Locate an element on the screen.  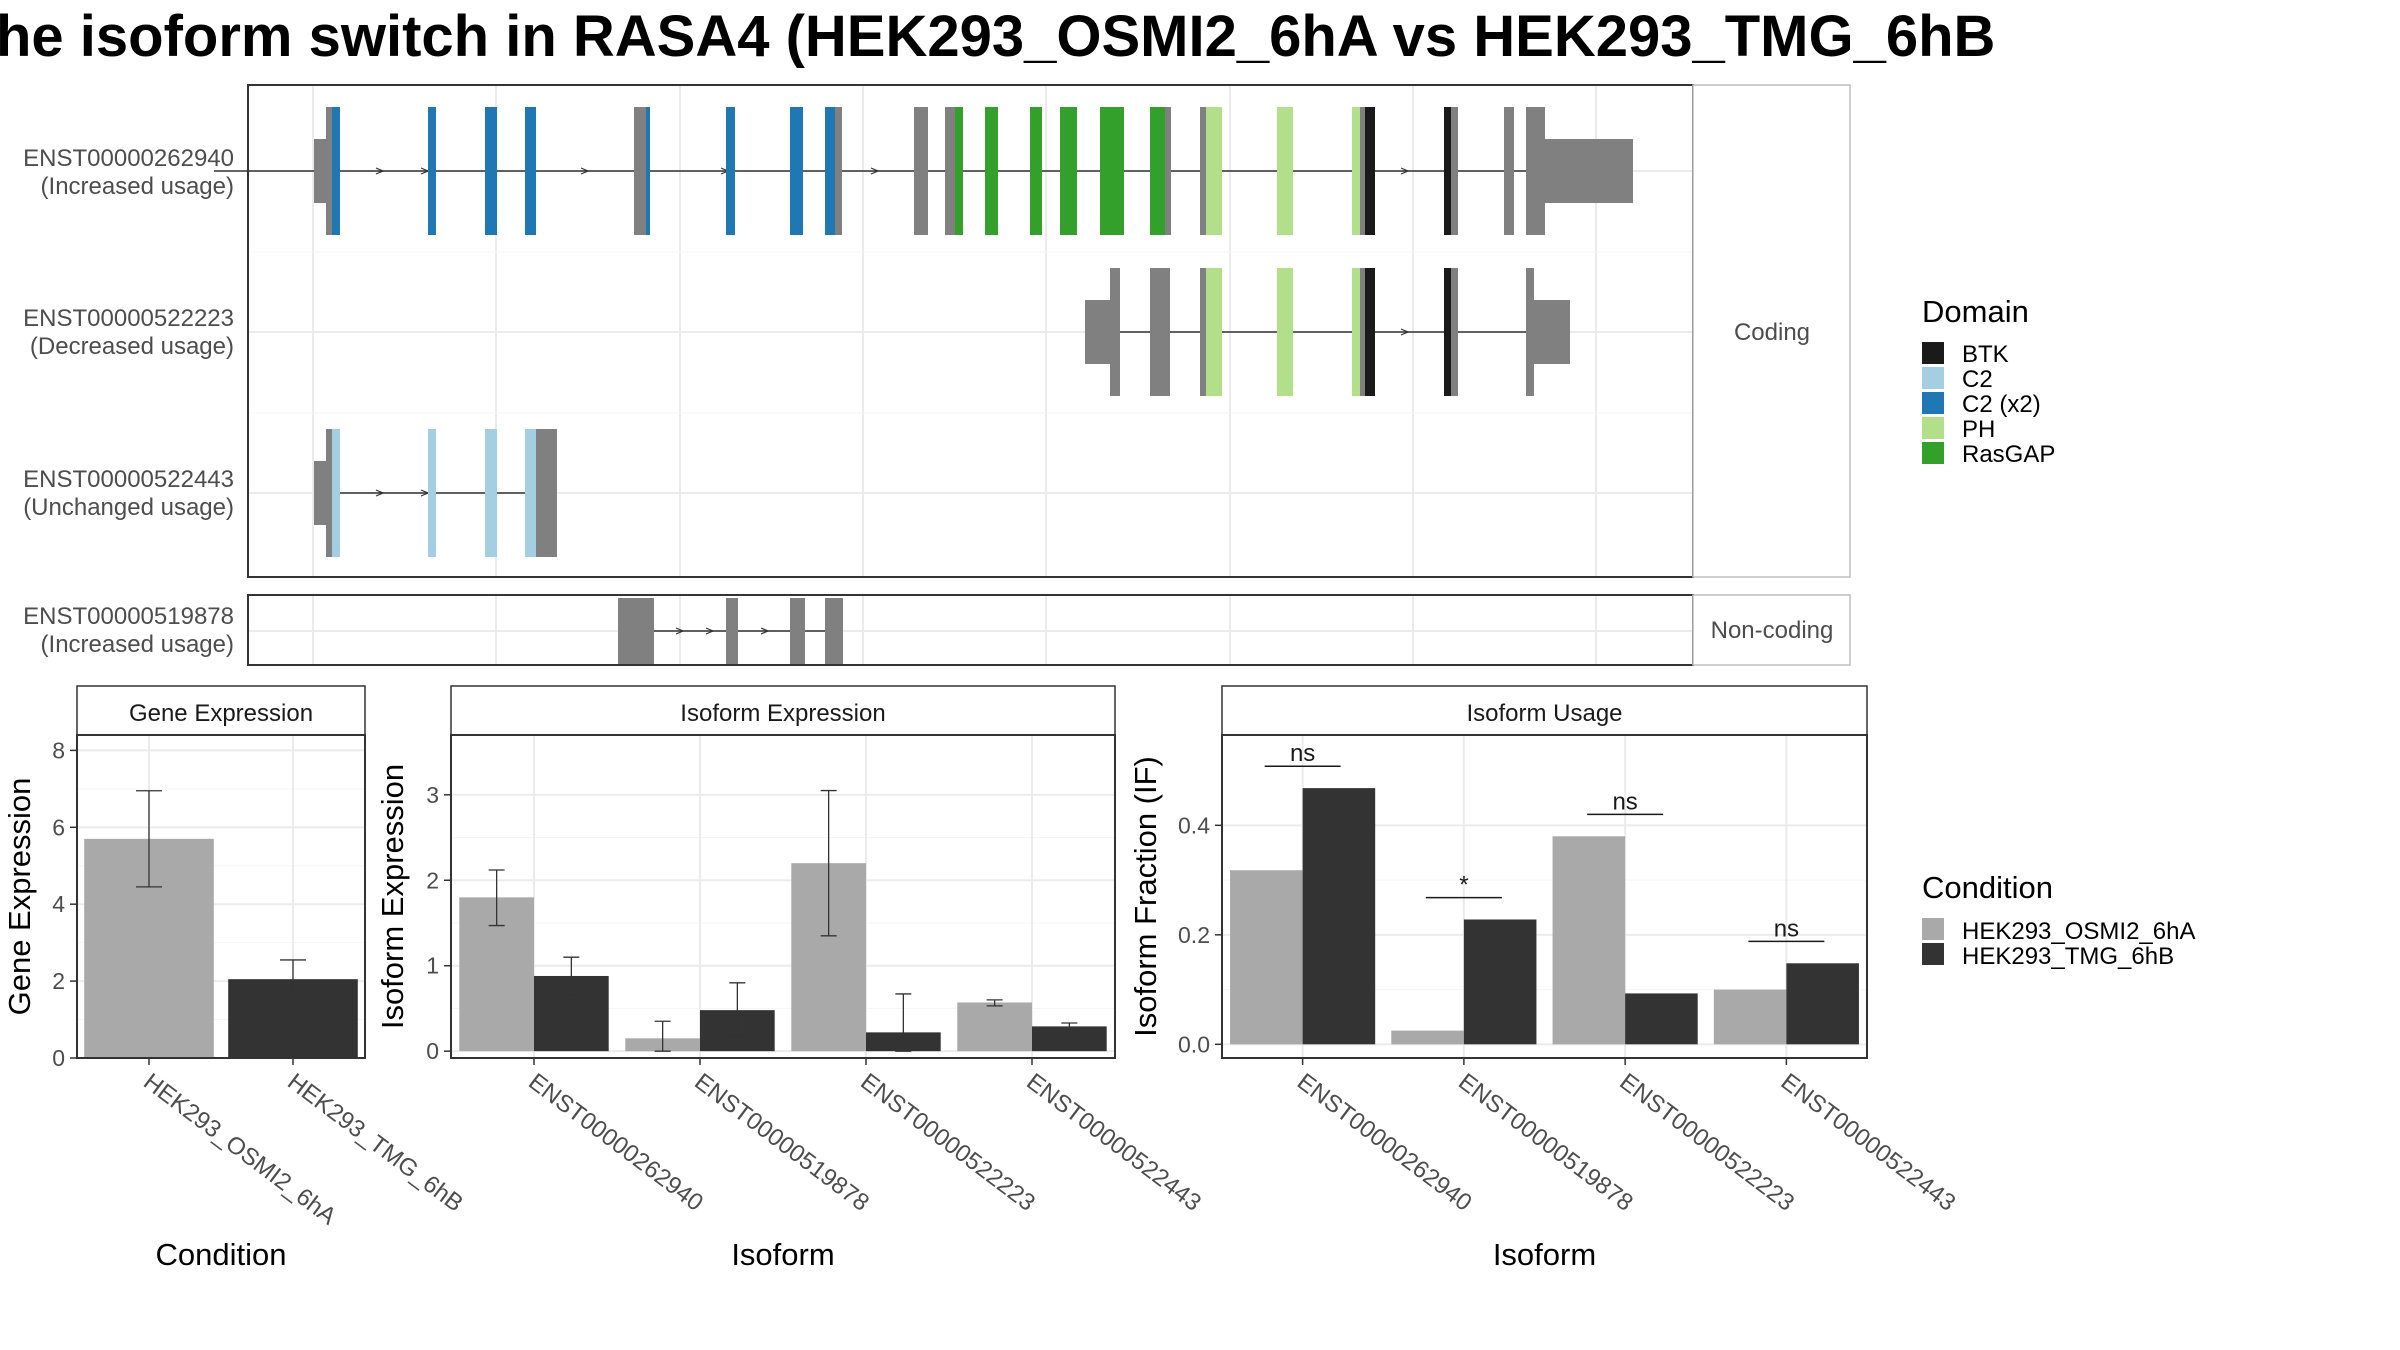
x-axis-title: Isoform is located at coordinates (782, 1254).